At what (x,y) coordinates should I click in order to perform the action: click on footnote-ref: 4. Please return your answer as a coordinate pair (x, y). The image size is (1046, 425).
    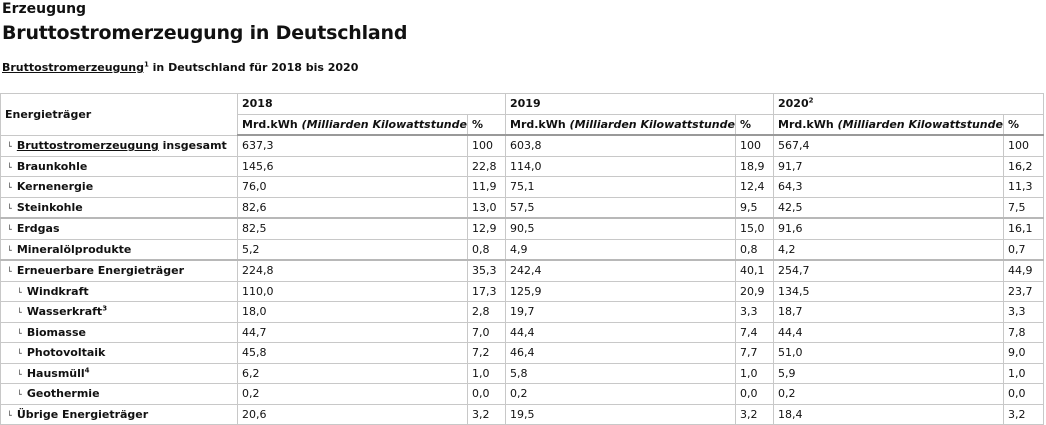
    Looking at the image, I should click on (87, 370).